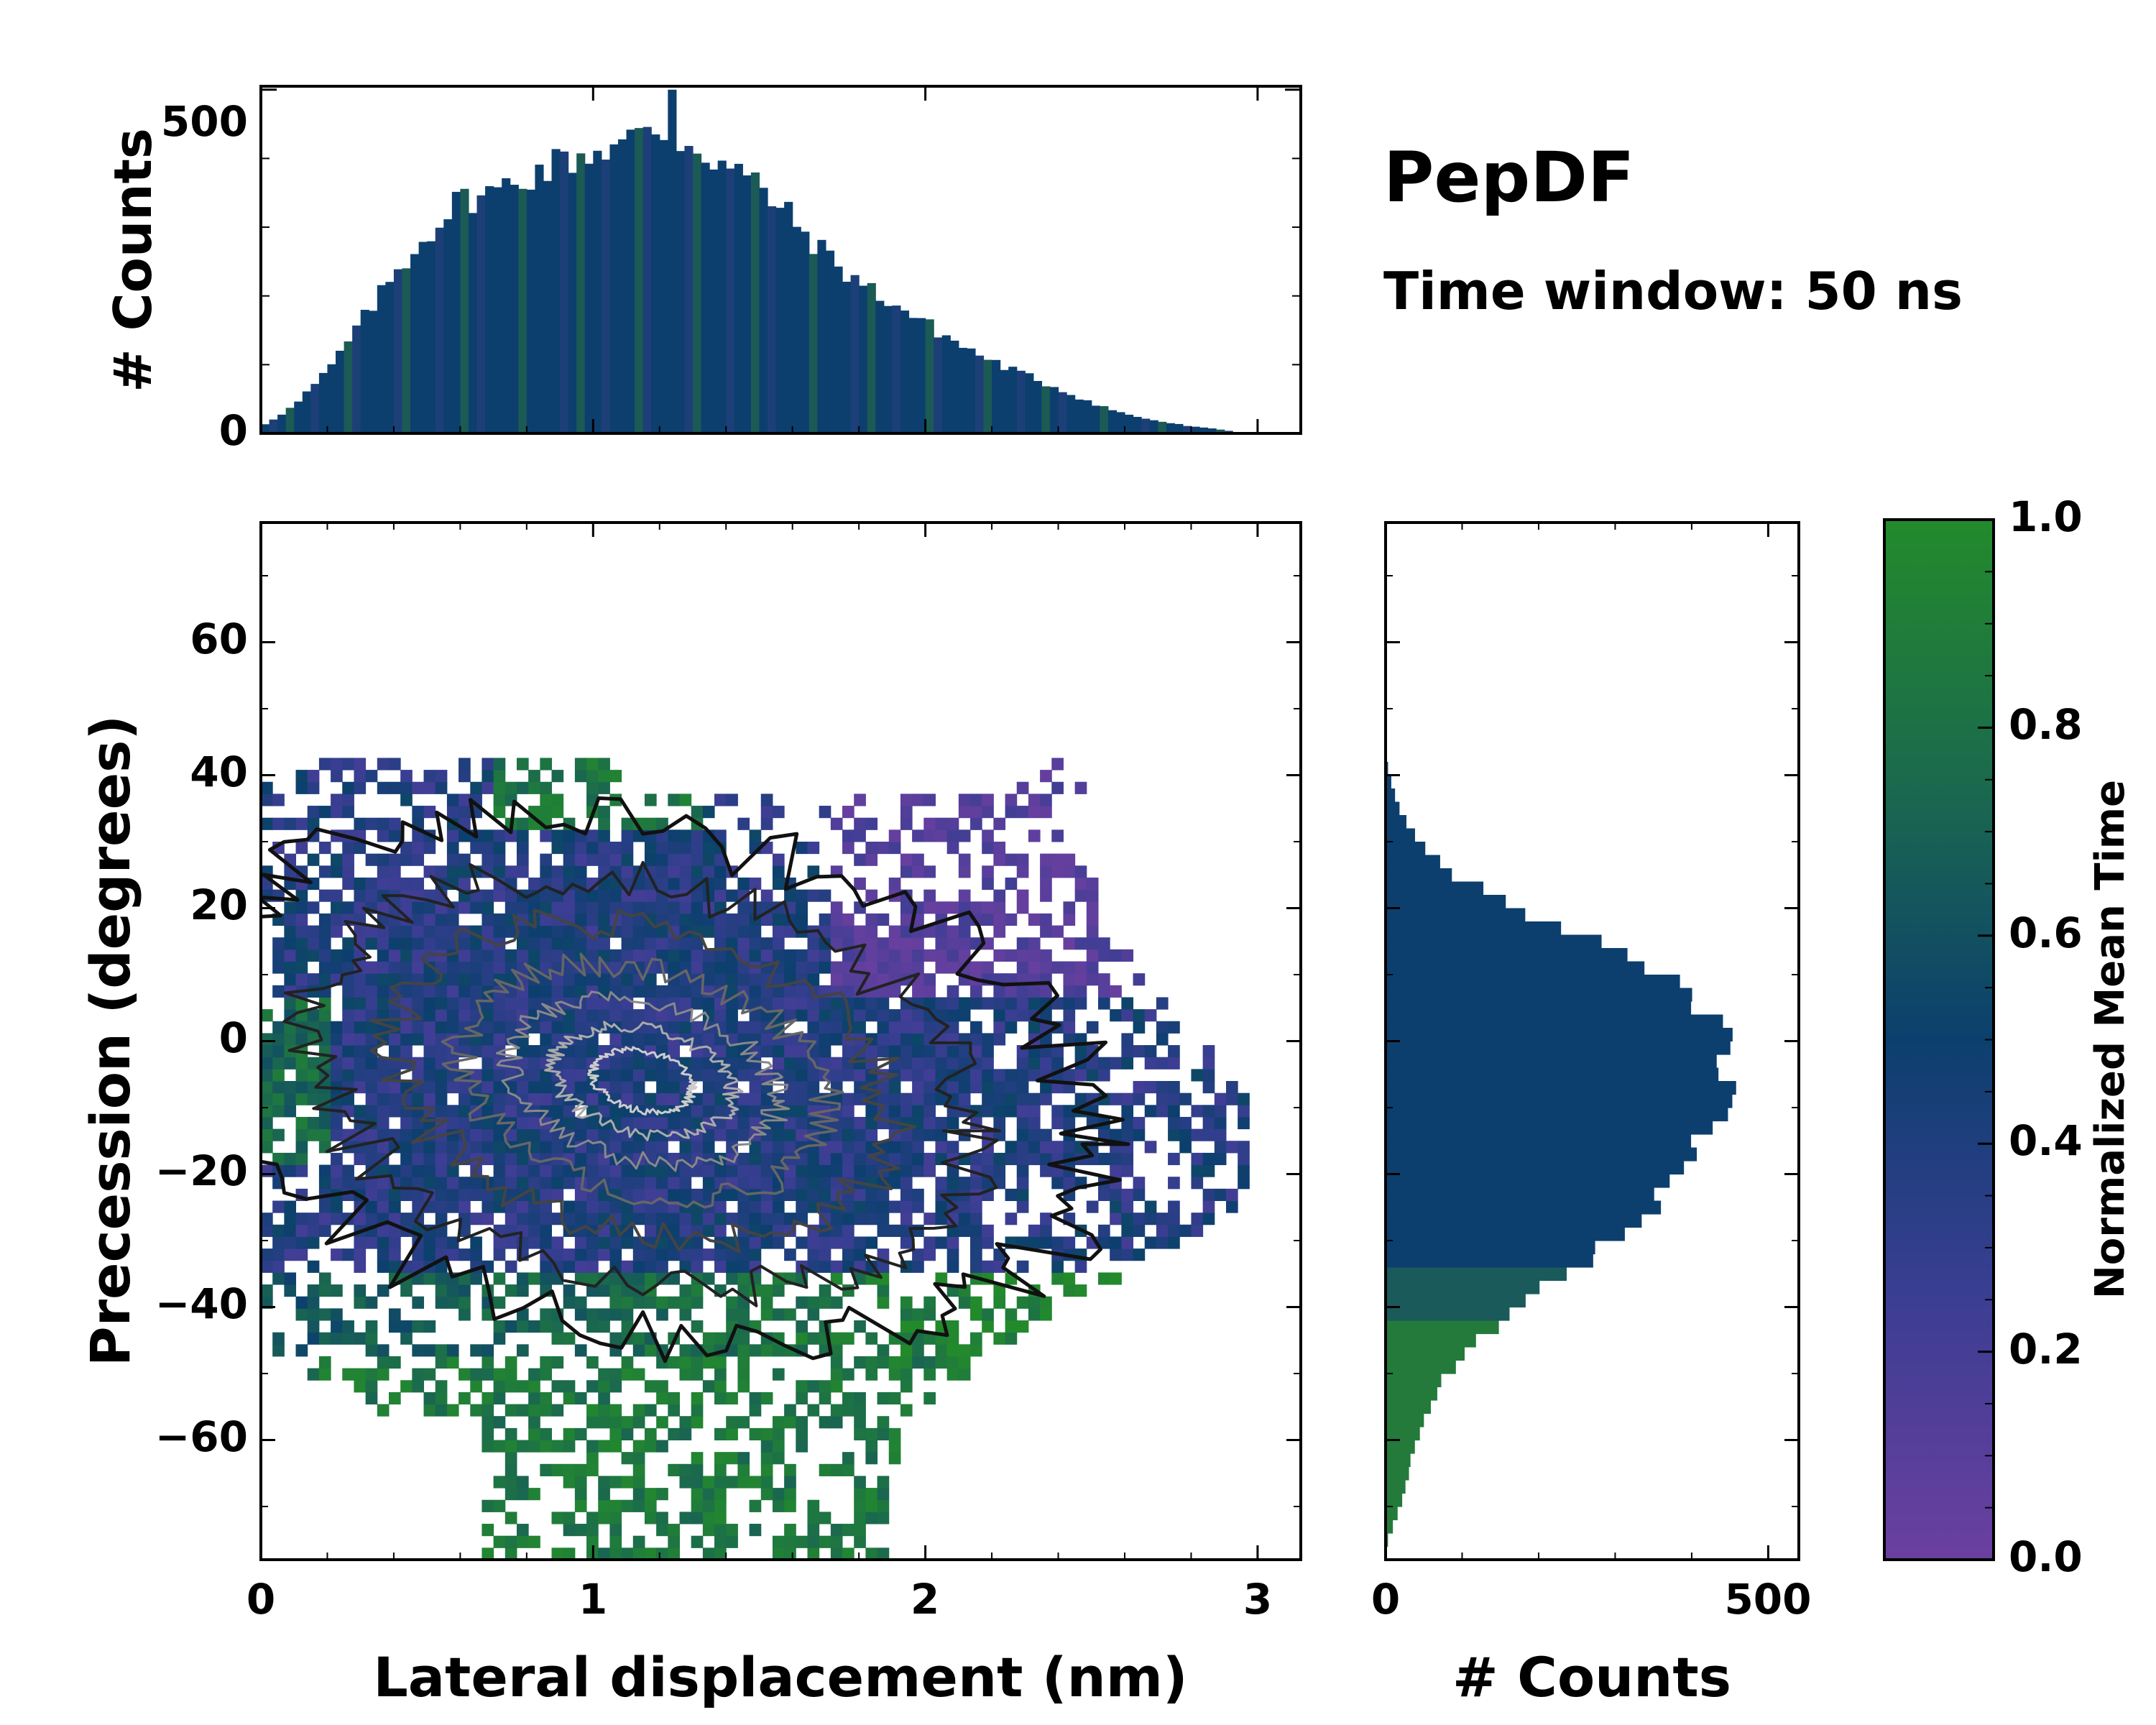 Image resolution: width=2156 pixels, height=1725 pixels. What do you see at coordinates (1986, 1039) in the screenshot?
I see `colorbar-ticks` at bounding box center [1986, 1039].